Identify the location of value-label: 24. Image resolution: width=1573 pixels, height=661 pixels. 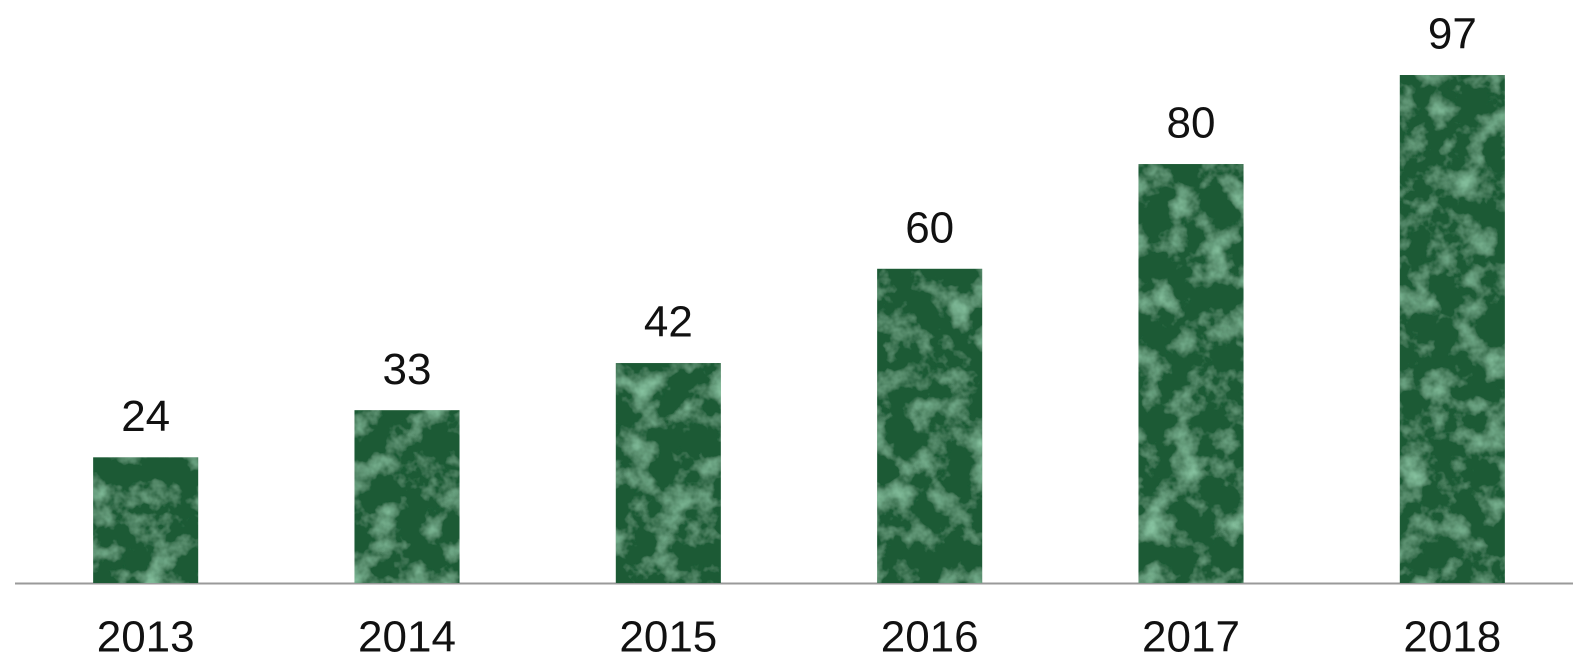
(145, 416).